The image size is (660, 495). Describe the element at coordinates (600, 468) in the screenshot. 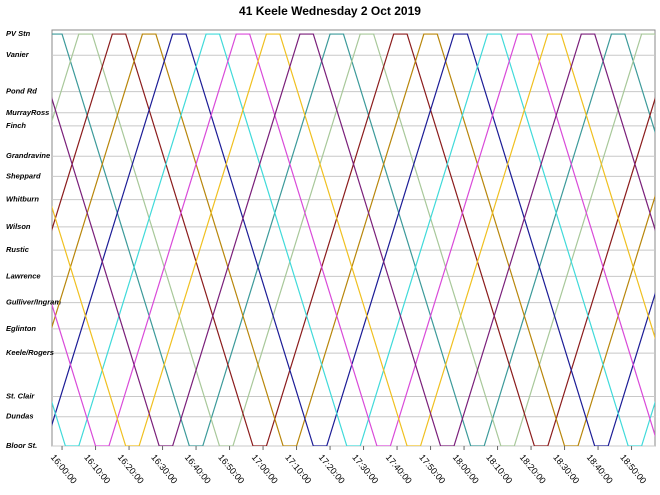

I see `x-tick-label: 18:40:00` at that location.